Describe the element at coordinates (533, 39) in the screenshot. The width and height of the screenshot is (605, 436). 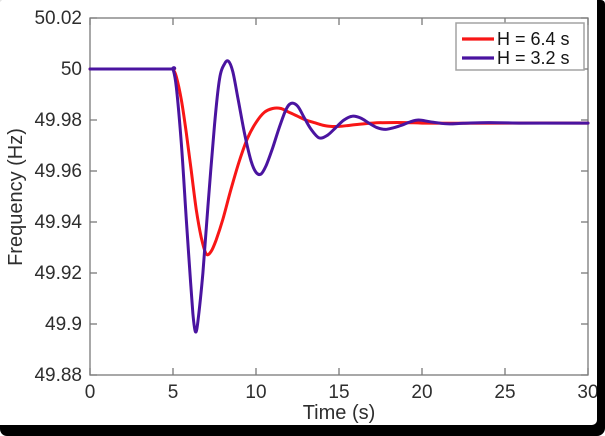
I see `legend-entry-label-h-6.4s: H = 6.4 s` at that location.